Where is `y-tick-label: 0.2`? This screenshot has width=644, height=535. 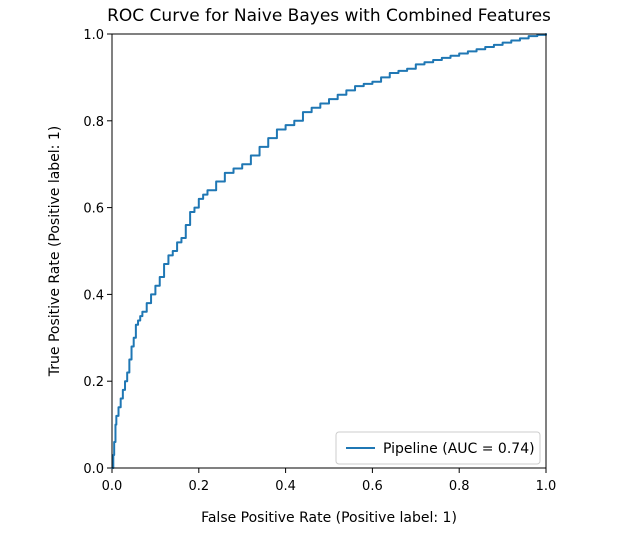 y-tick-label: 0.2 is located at coordinates (93, 382).